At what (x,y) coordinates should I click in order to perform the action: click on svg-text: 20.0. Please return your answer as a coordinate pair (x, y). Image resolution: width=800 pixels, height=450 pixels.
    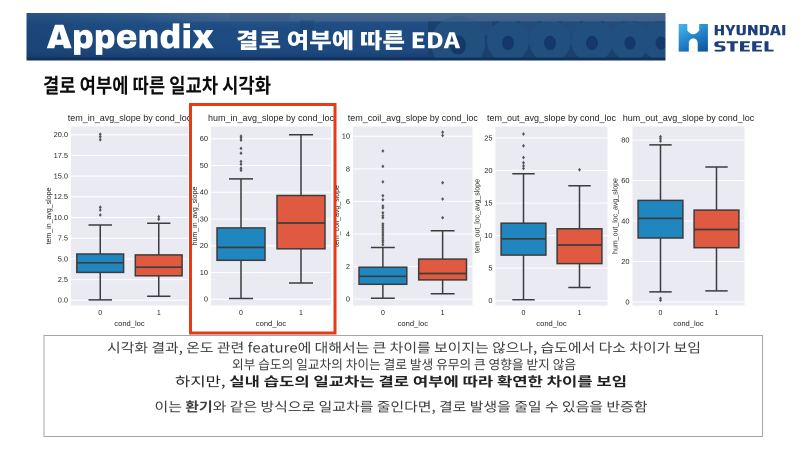
    Looking at the image, I should click on (61, 134).